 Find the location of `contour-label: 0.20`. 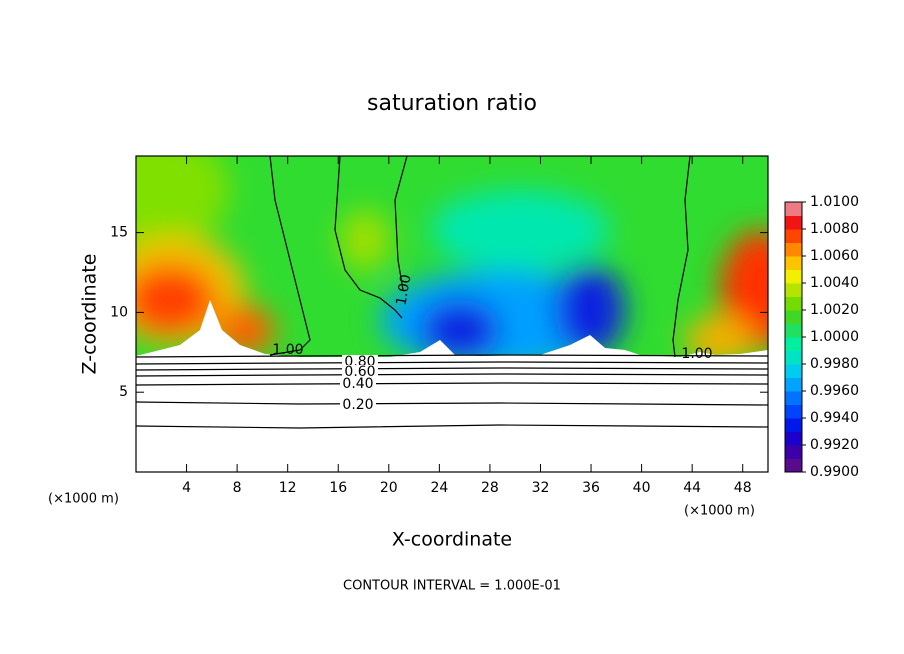

contour-label: 0.20 is located at coordinates (357, 405).